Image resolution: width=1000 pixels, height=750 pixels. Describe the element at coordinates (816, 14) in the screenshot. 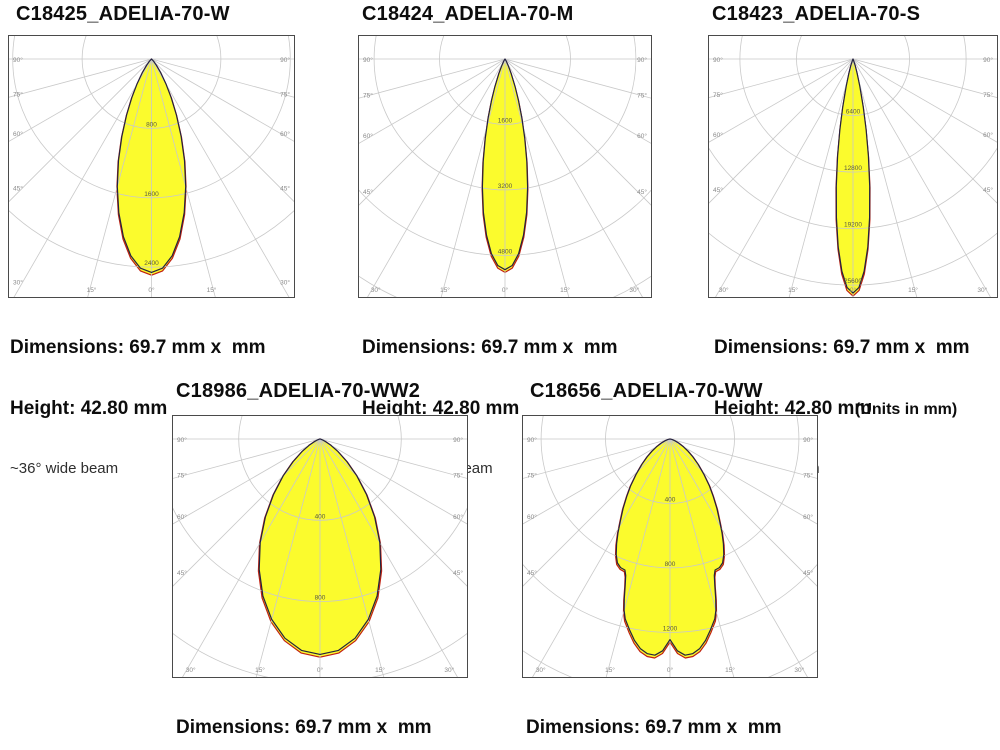

I see `panel-title-s: C18423_ADELIA-70-S` at that location.